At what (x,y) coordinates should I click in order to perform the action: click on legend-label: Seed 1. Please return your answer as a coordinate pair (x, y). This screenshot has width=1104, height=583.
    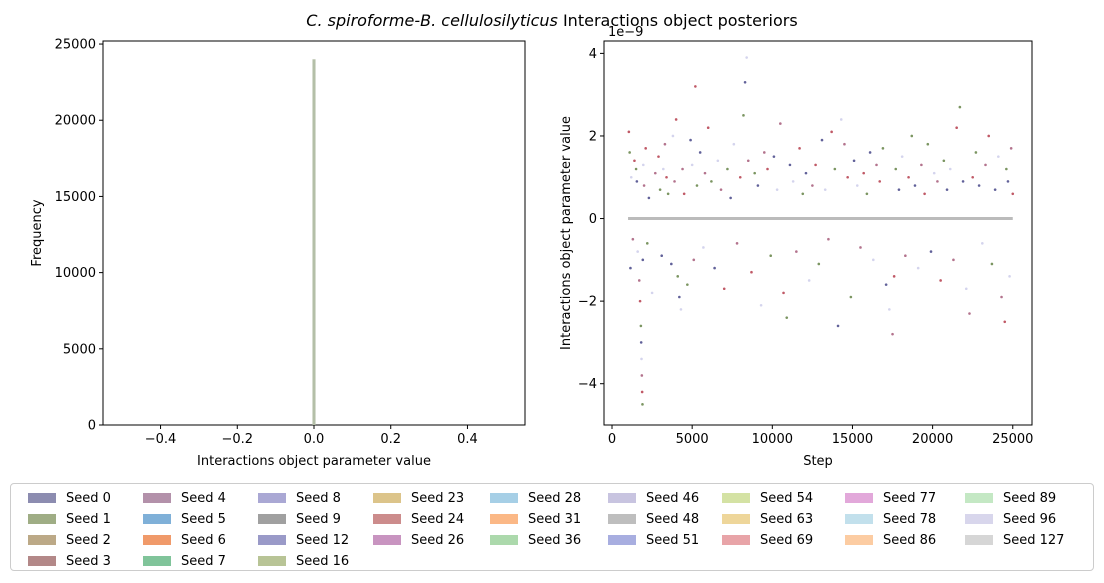
    Looking at the image, I should click on (88, 519).